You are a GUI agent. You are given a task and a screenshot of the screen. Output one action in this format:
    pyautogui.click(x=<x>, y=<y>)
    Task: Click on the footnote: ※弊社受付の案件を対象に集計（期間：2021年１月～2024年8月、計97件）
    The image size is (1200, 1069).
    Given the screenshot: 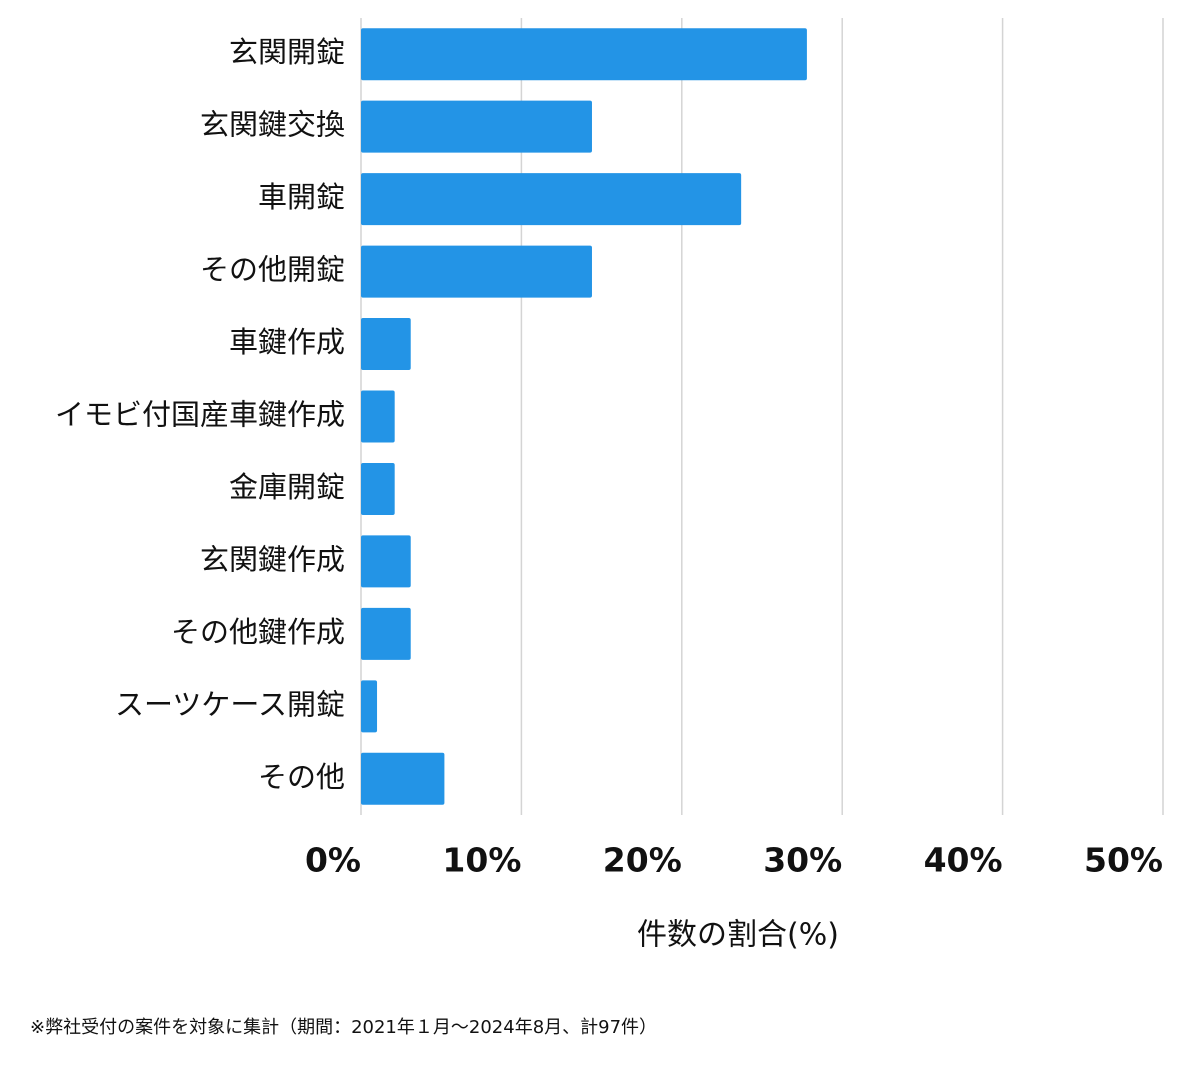 What is the action you would take?
    pyautogui.click(x=343, y=1027)
    